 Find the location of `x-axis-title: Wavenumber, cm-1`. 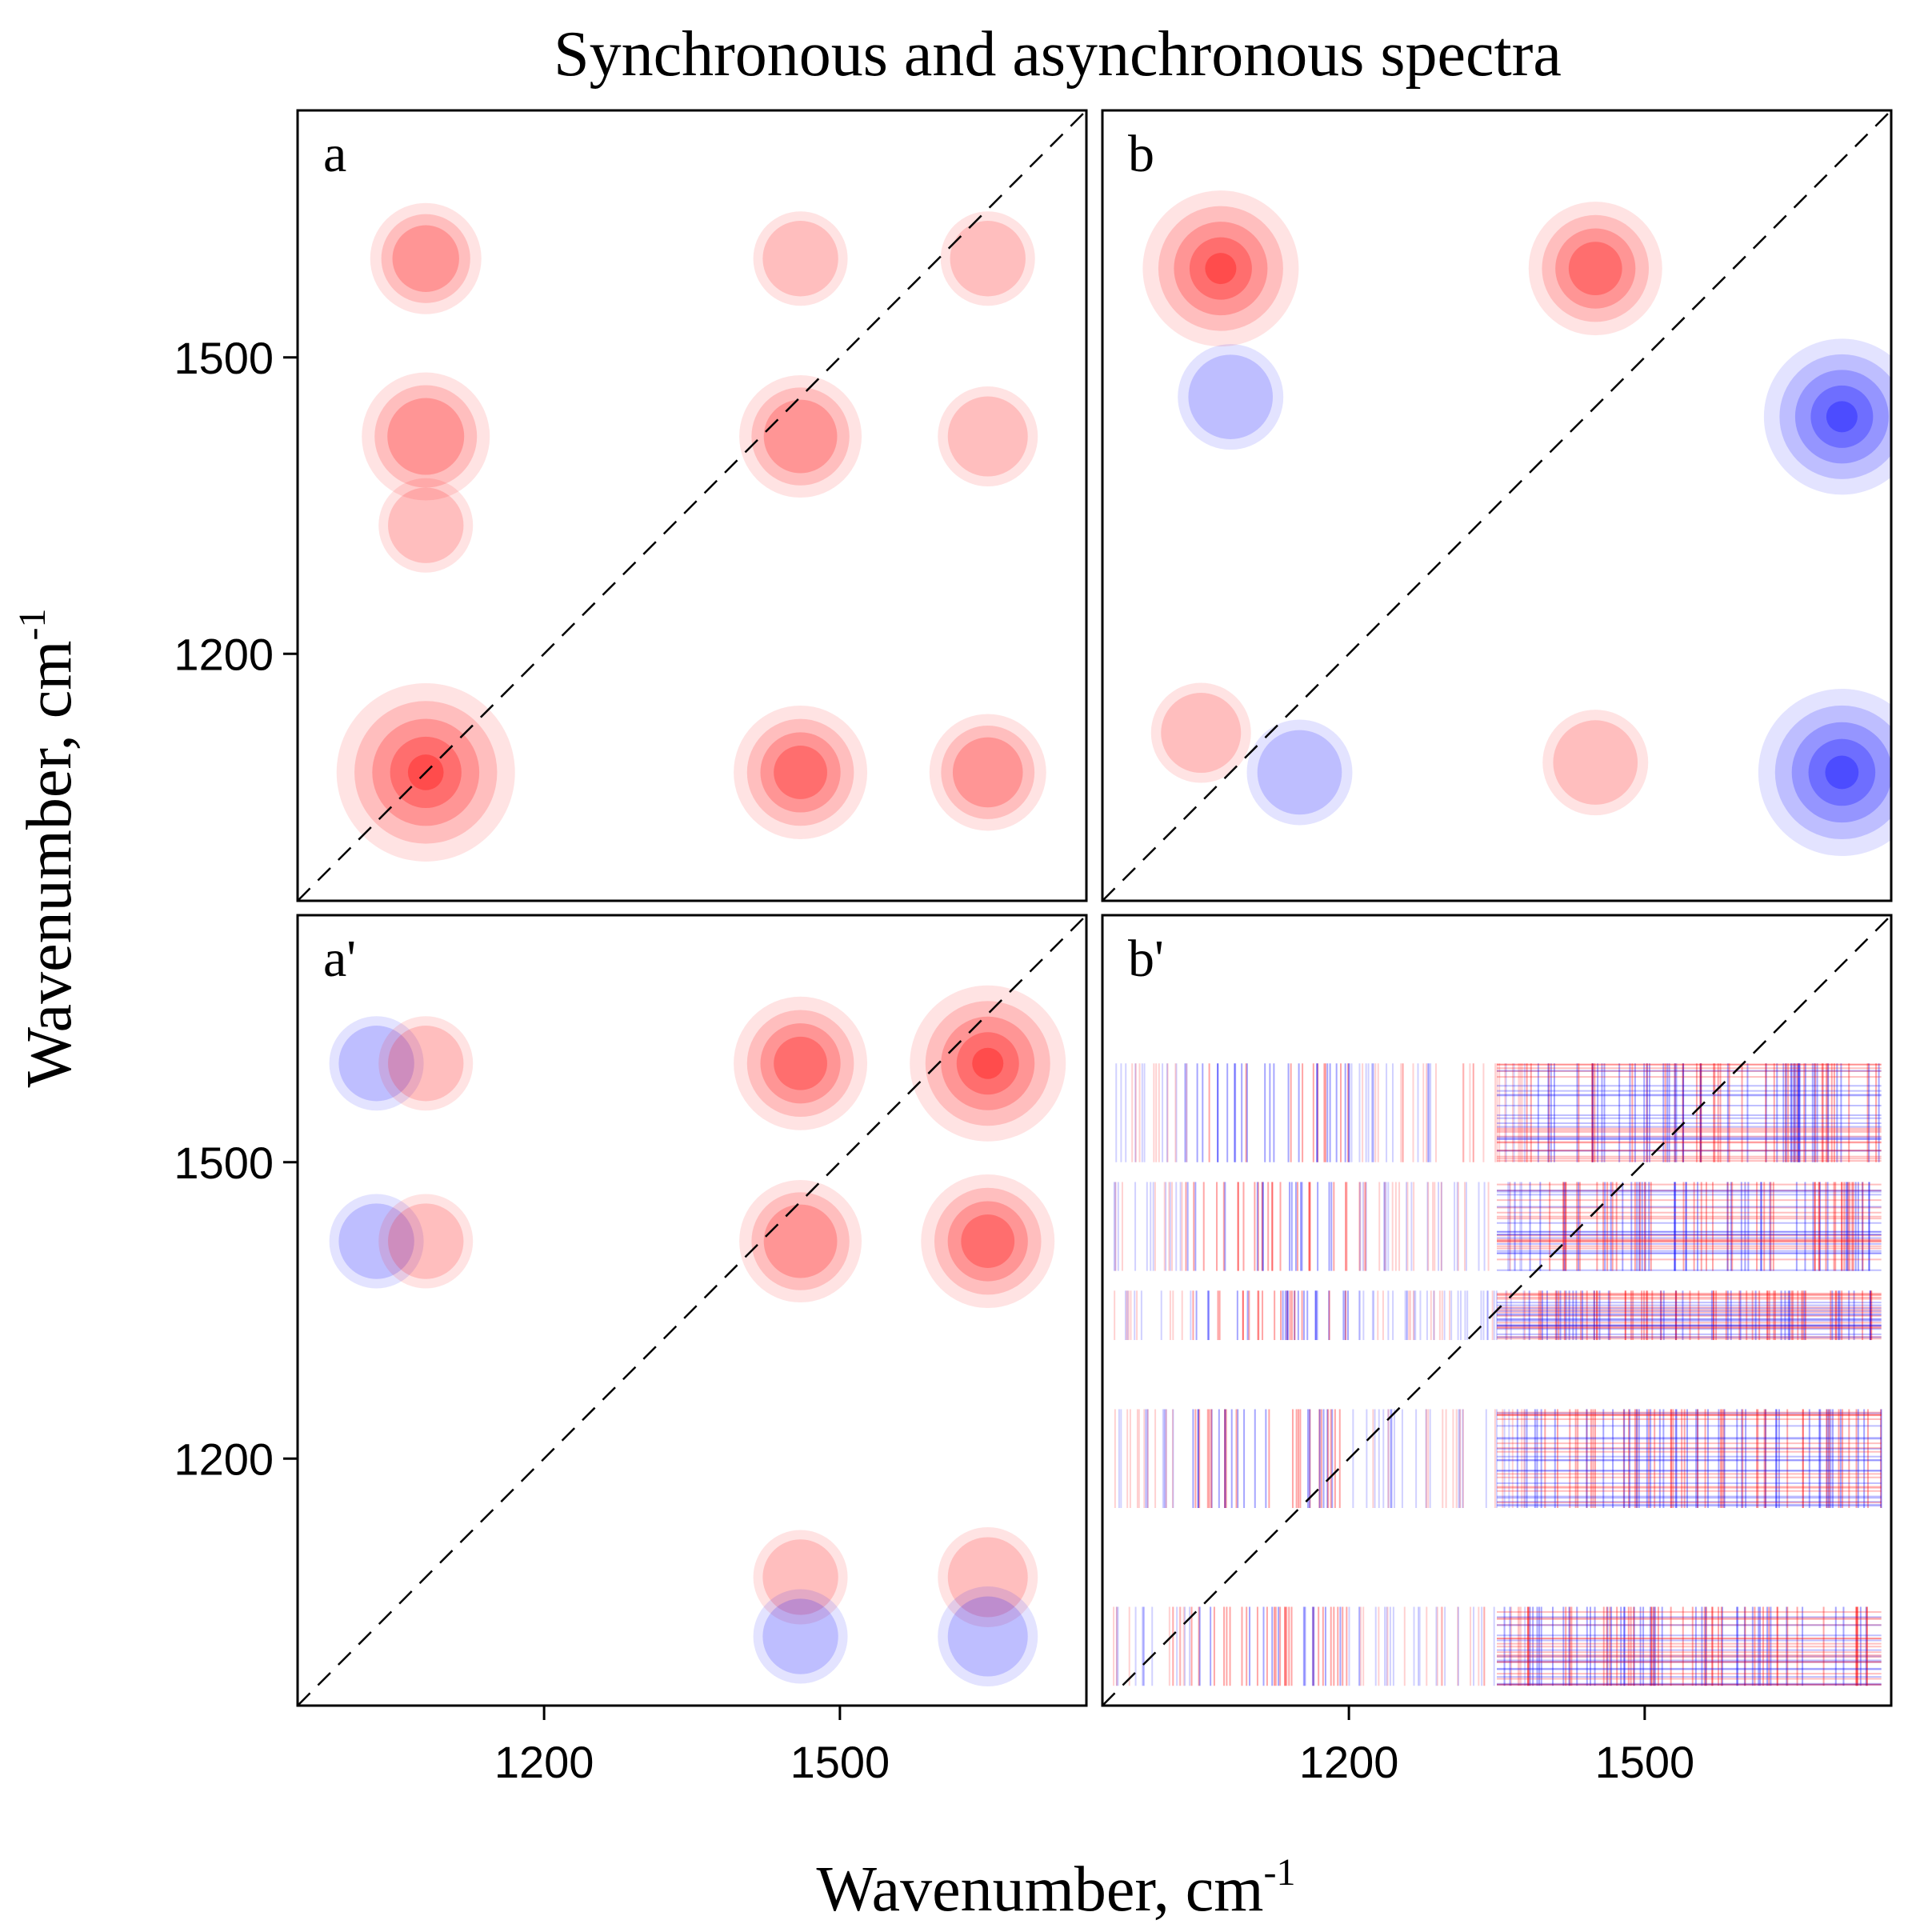

x-axis-title: Wavenumber, cm-1 is located at coordinates (1055, 1888).